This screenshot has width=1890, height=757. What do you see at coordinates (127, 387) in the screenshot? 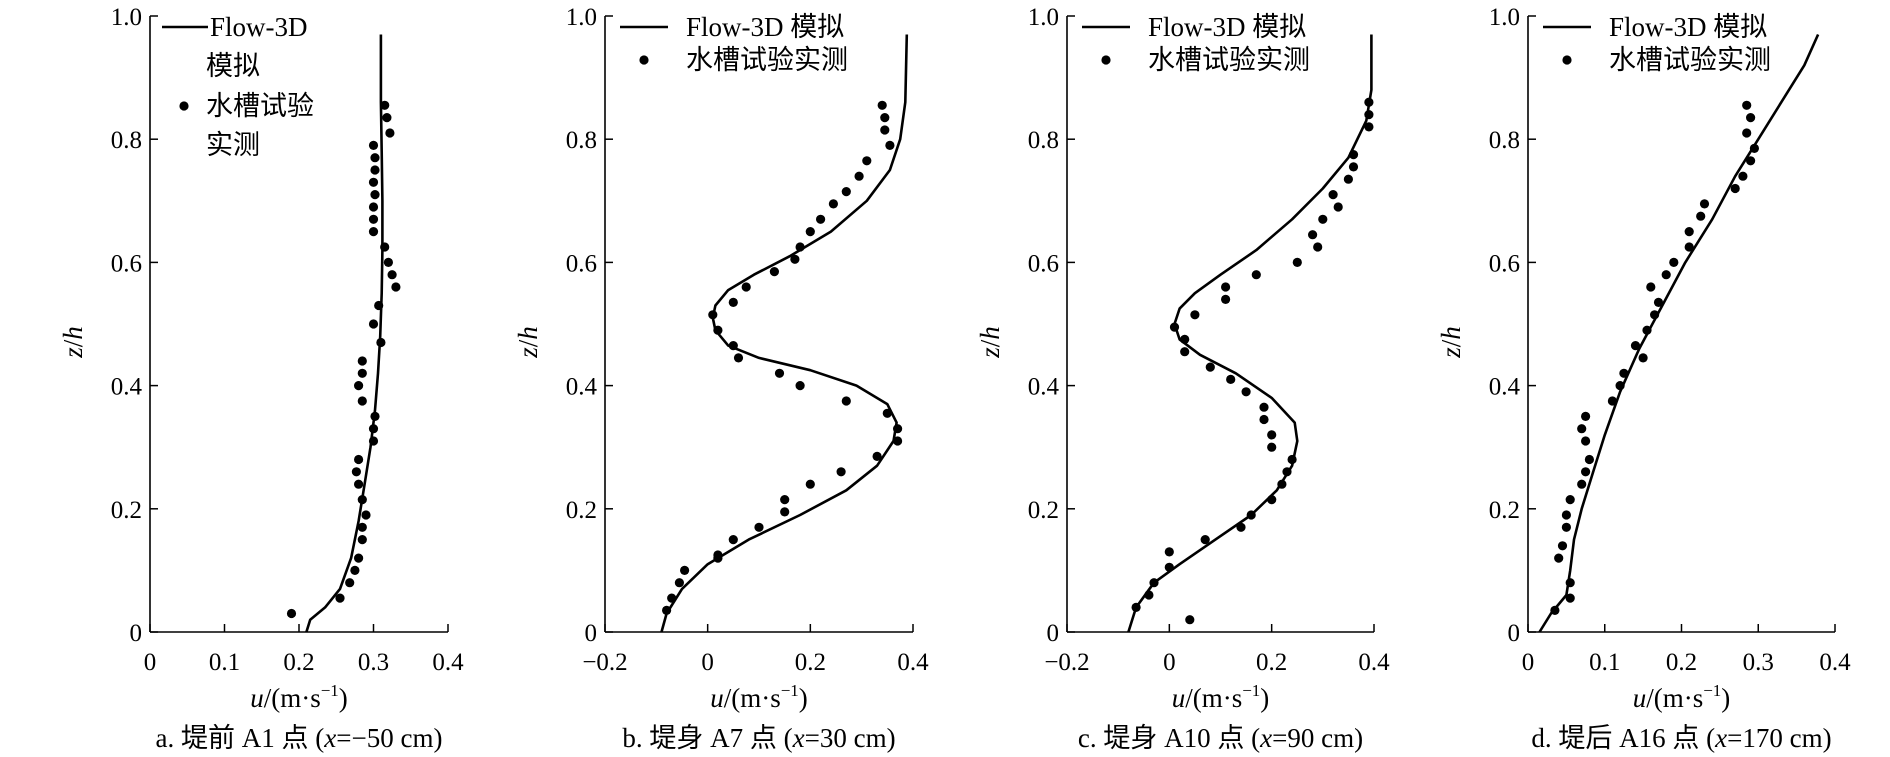
I see `y-tick-label: 0.4` at bounding box center [127, 387].